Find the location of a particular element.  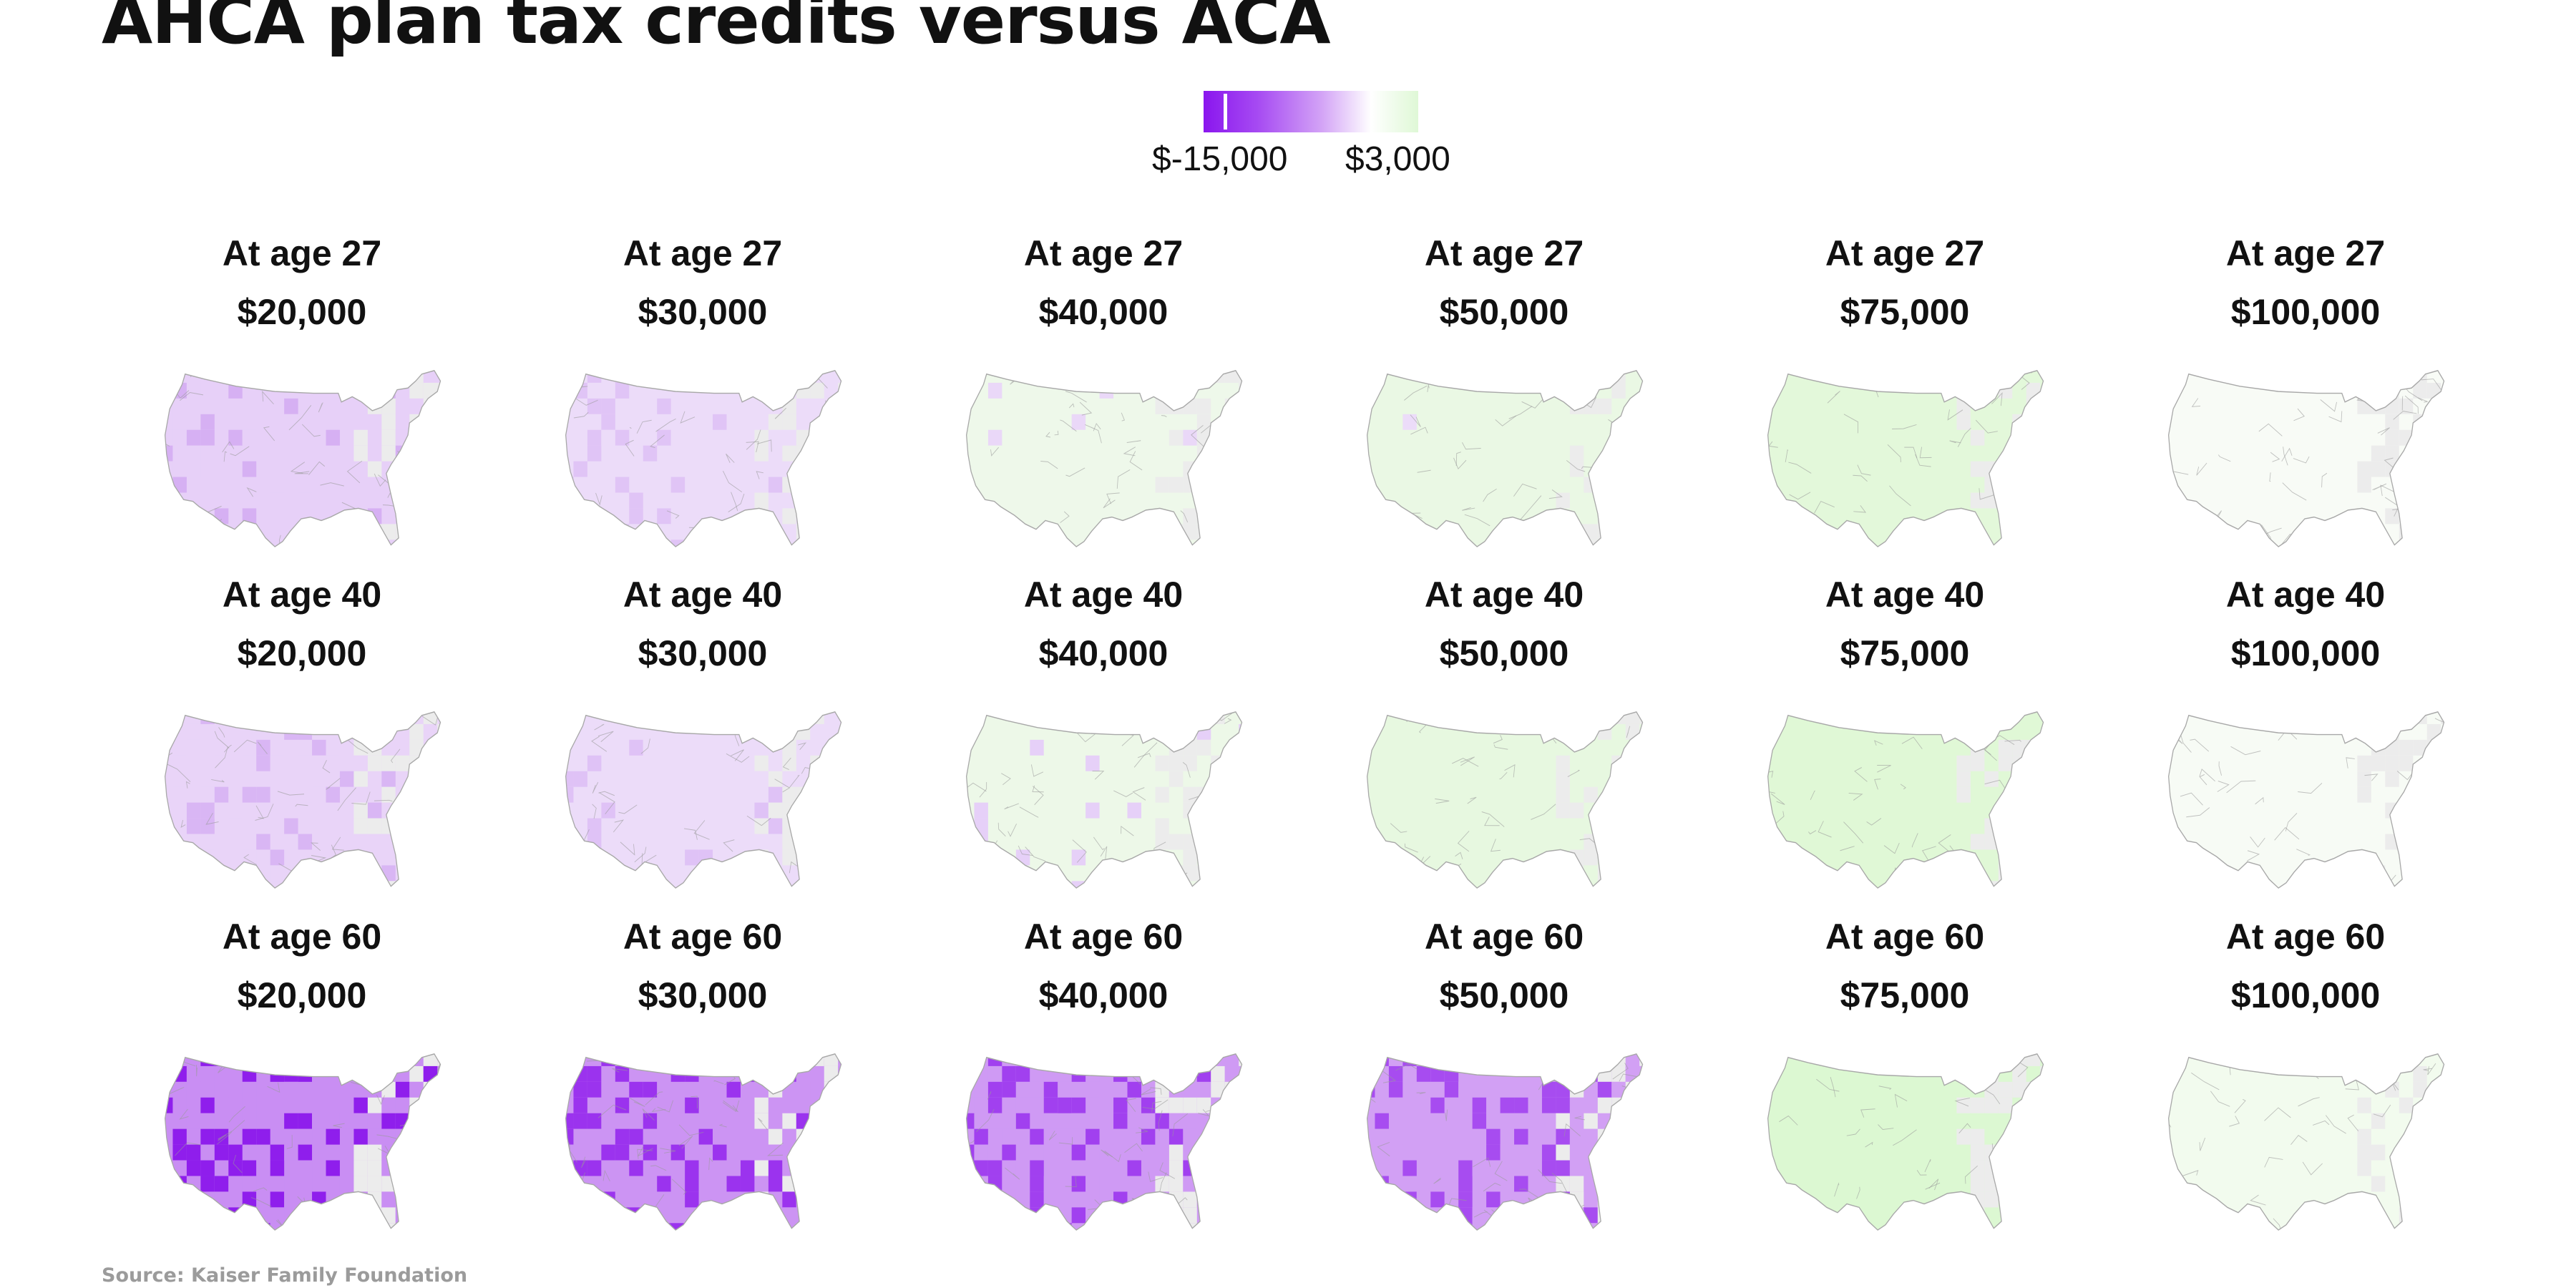

map-panel: At age 27 $50,000 is located at coordinates (1504, 401).